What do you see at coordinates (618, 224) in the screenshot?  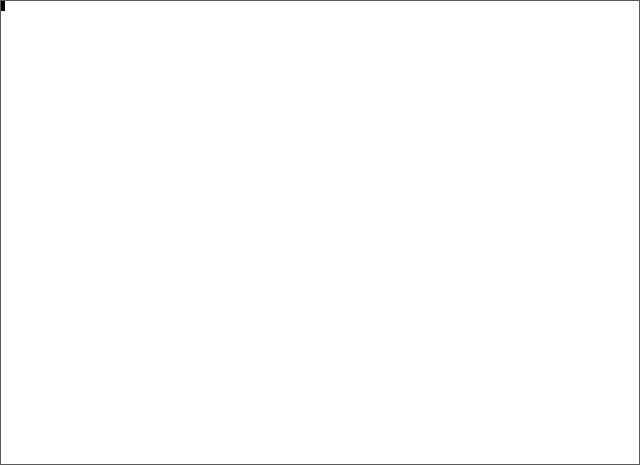 I see `price-axis` at bounding box center [618, 224].